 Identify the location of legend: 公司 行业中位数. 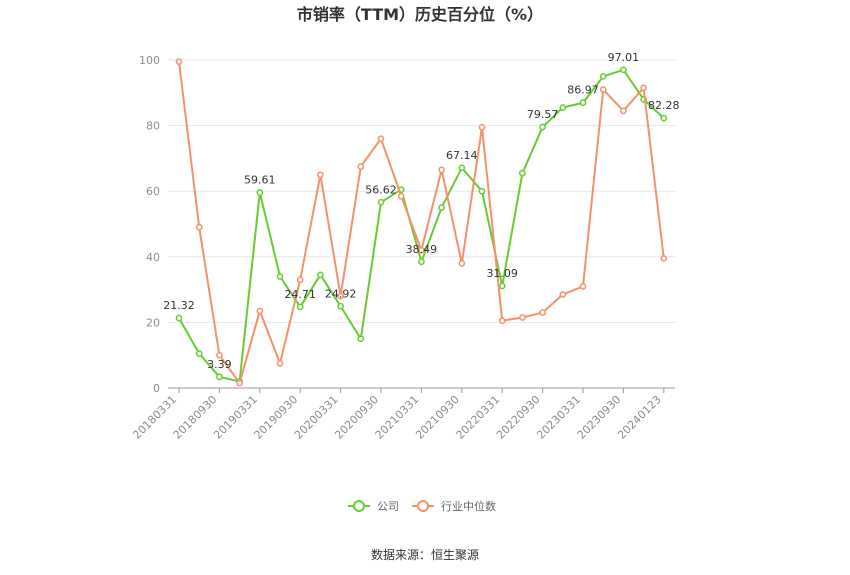
(422, 506).